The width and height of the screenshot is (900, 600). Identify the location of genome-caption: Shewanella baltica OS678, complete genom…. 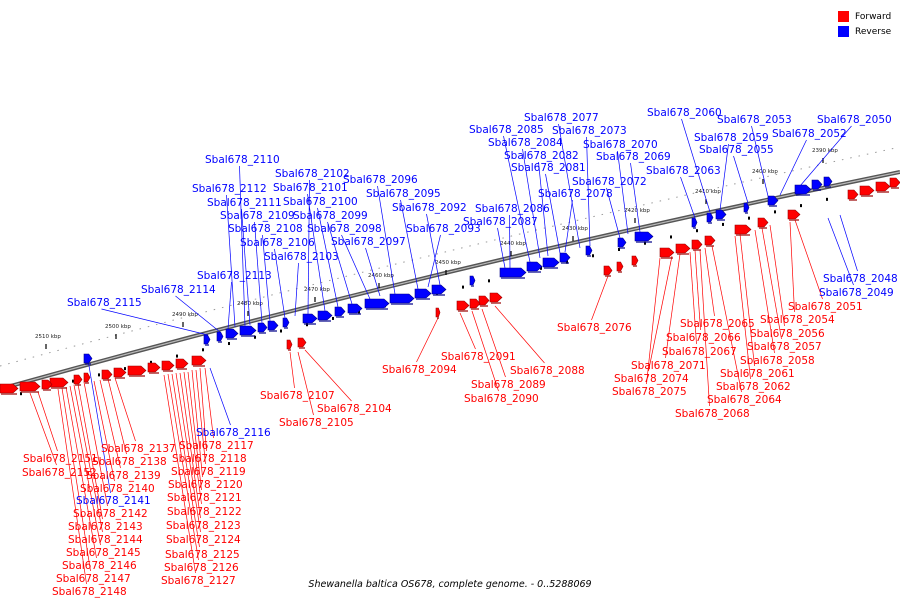
(450, 584).